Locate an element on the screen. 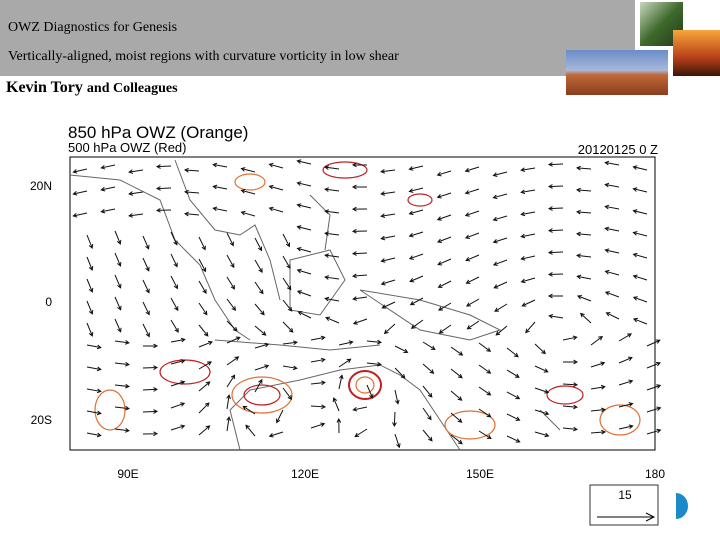 Image resolution: width=720 pixels, height=540 pixels. map-title: 850 hPa OWZ (Orange) is located at coordinates (158, 132).